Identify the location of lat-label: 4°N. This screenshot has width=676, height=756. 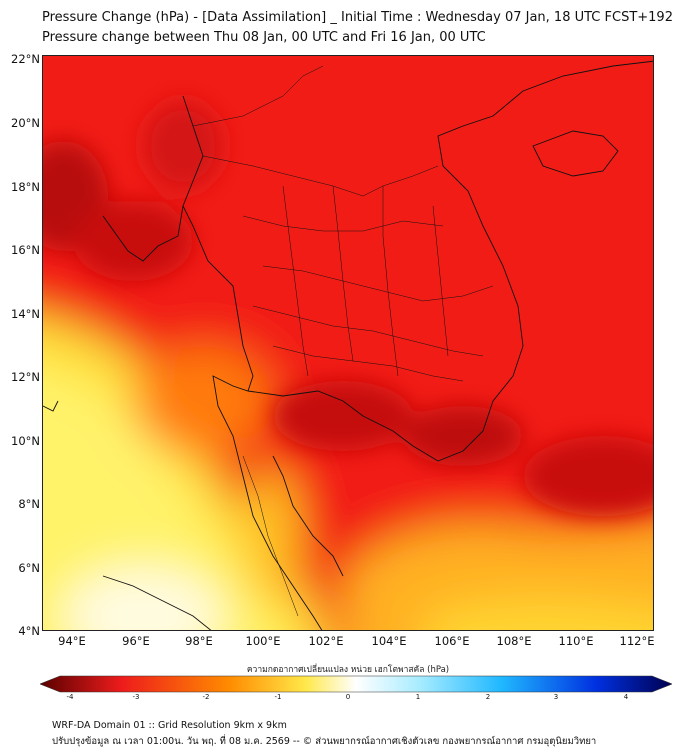
(29, 631).